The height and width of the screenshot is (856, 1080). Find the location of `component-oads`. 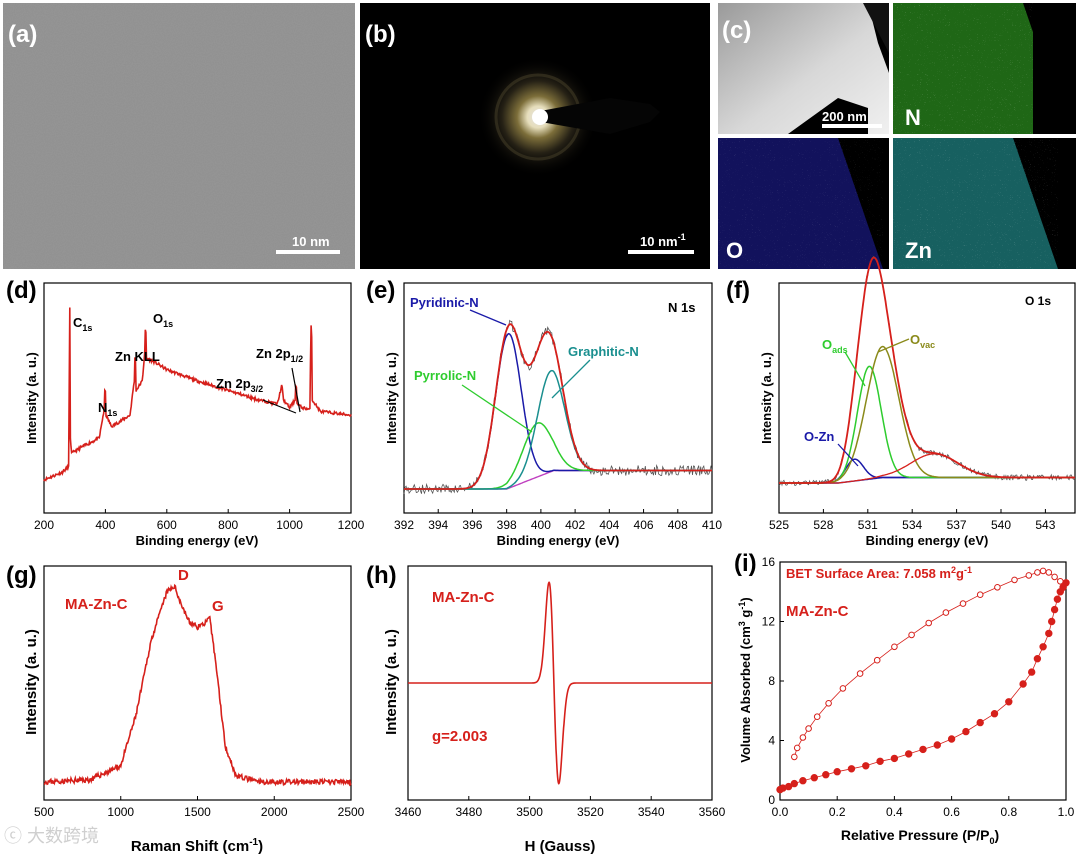

component-oads is located at coordinates (927, 424).